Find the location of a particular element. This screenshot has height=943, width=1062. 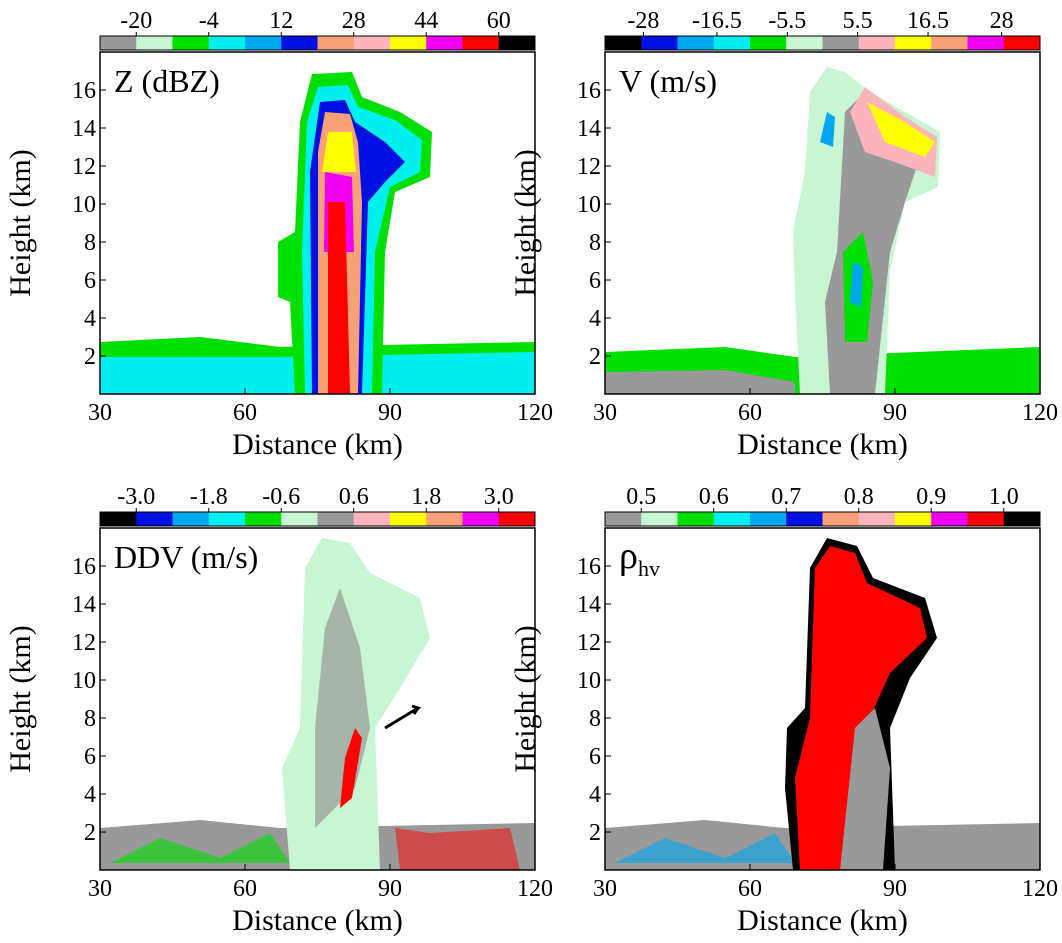

colorbar-tick-label: 3.0 is located at coordinates (499, 497).